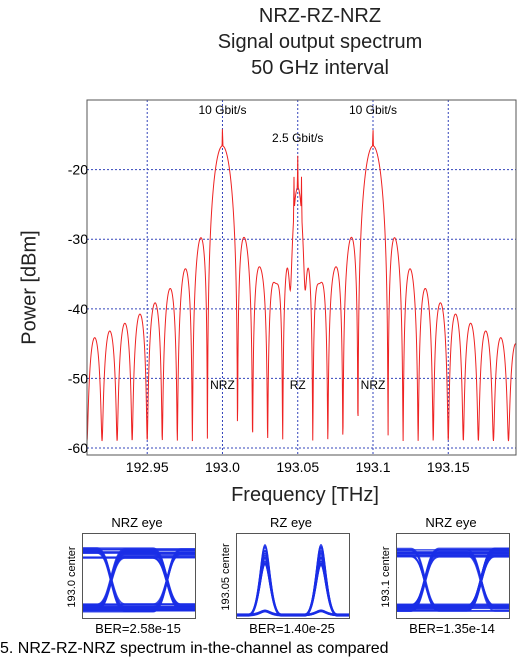 The image size is (526, 662). Describe the element at coordinates (305, 495) in the screenshot. I see `x-axis-label: Frequency [THz]` at that location.